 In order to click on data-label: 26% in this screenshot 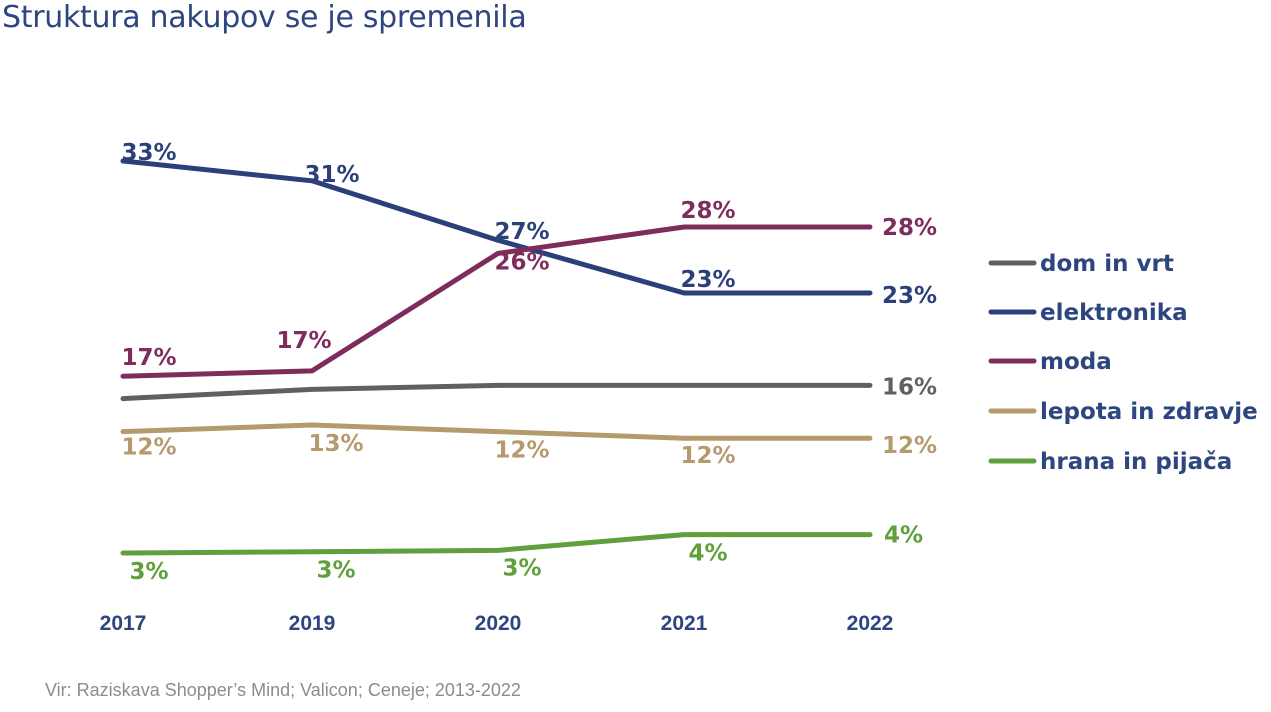, I will do `click(521, 262)`.